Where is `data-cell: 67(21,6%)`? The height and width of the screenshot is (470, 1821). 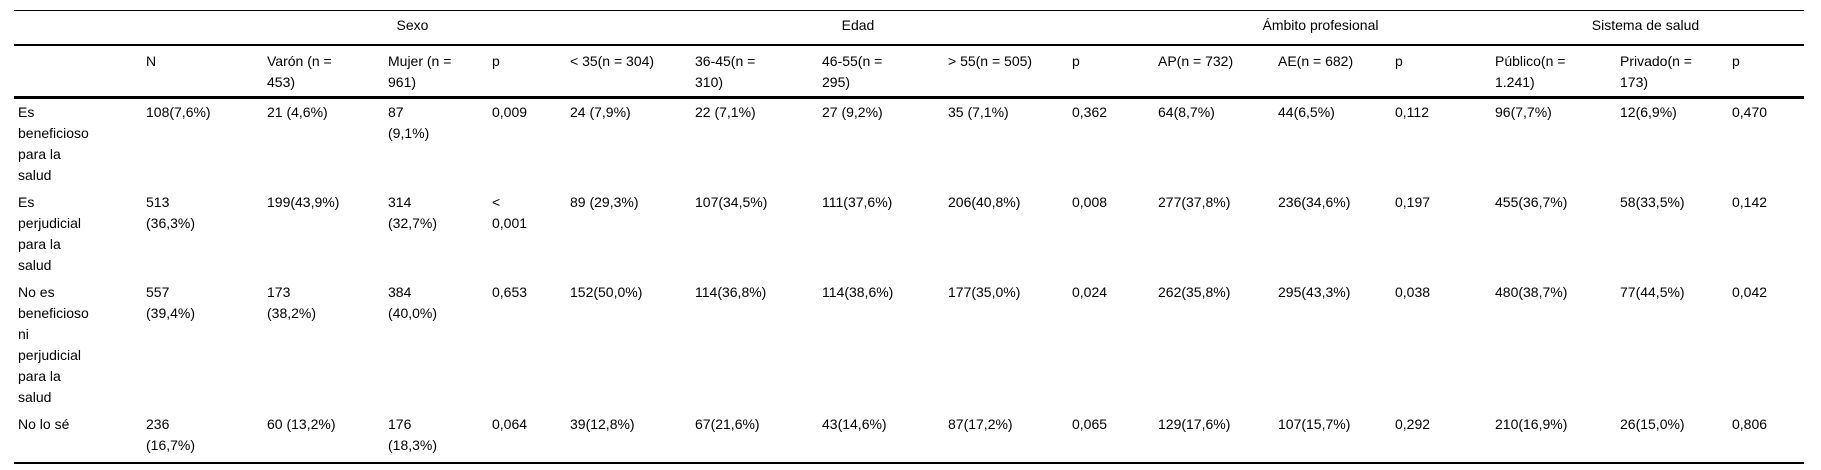
data-cell: 67(21,6%) is located at coordinates (754, 437).